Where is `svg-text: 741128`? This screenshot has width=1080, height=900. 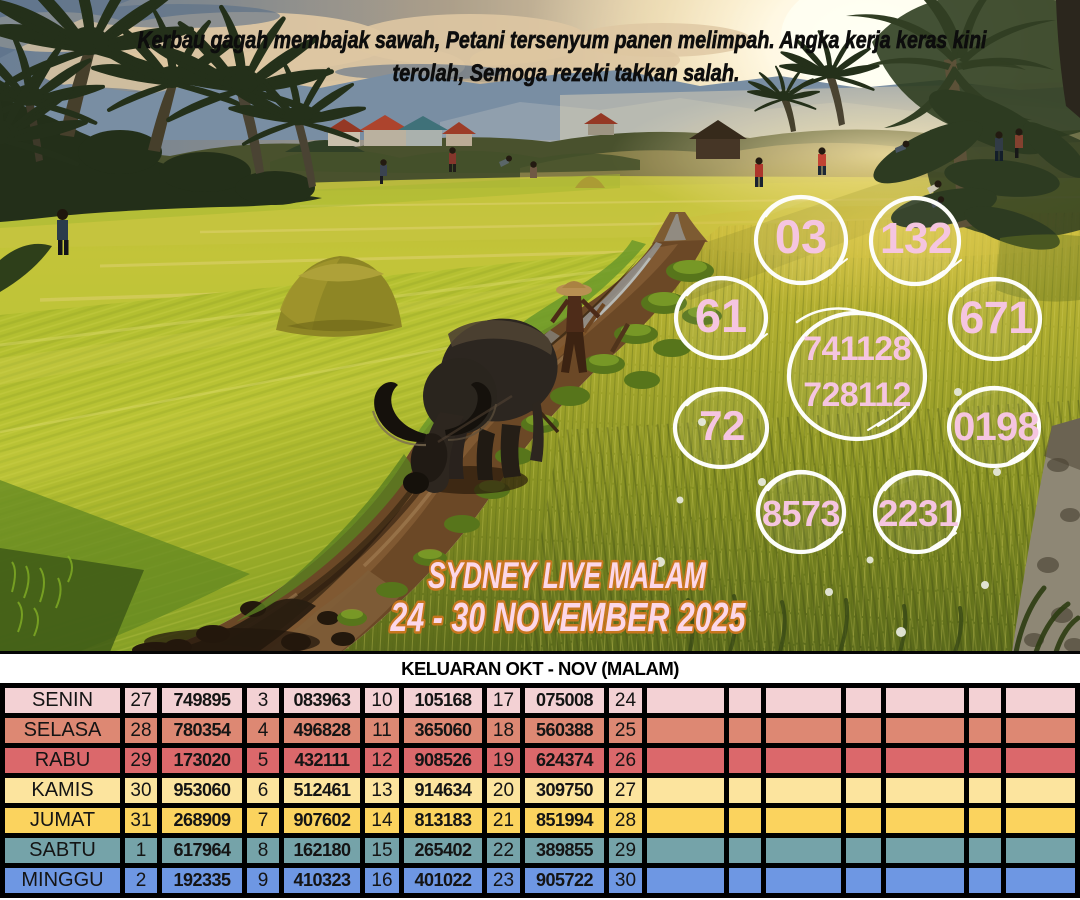
svg-text: 741128 is located at coordinates (856, 349).